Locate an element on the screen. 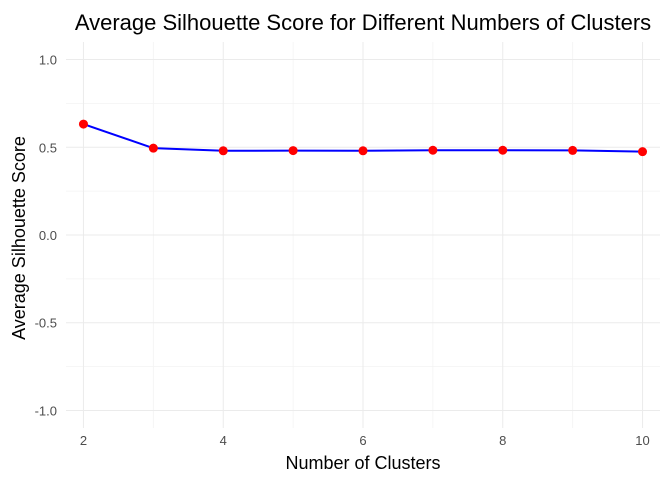 The image size is (672, 480). x-axis-title: Number of Clusters is located at coordinates (362, 463).